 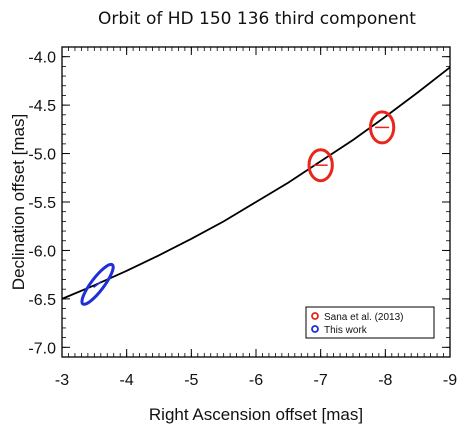 I want to click on x-tick-label: -6, so click(x=256, y=380).